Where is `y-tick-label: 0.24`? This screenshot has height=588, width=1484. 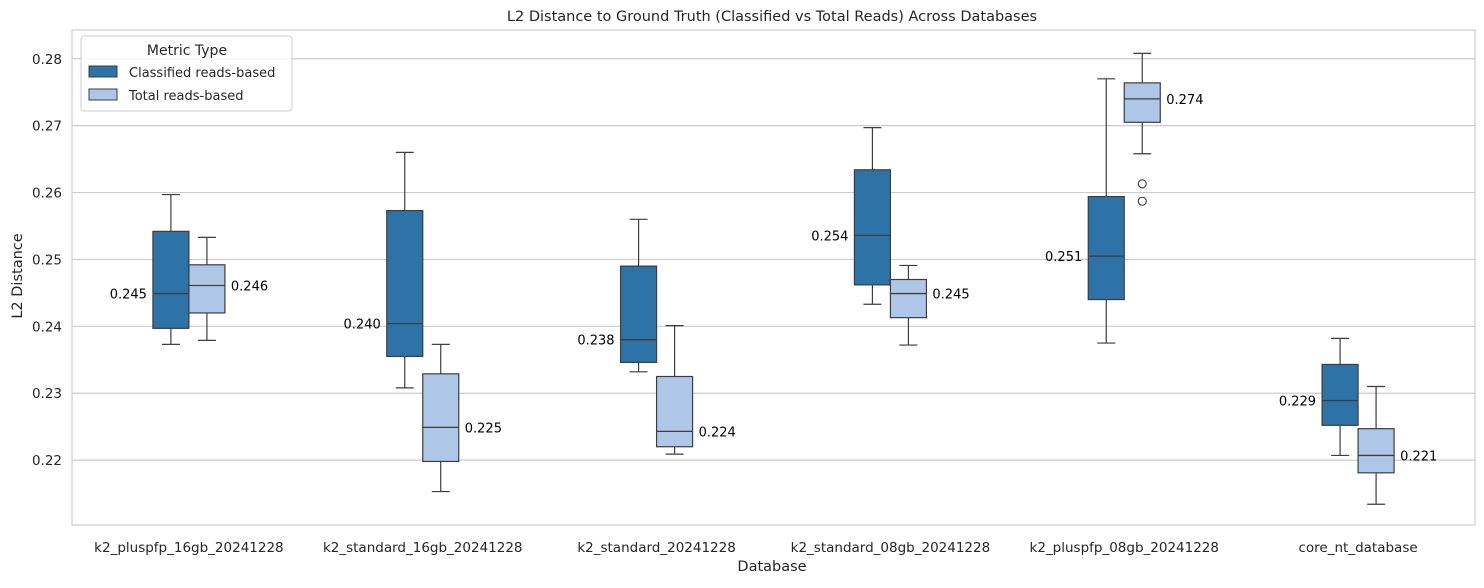 y-tick-label: 0.24 is located at coordinates (47, 327).